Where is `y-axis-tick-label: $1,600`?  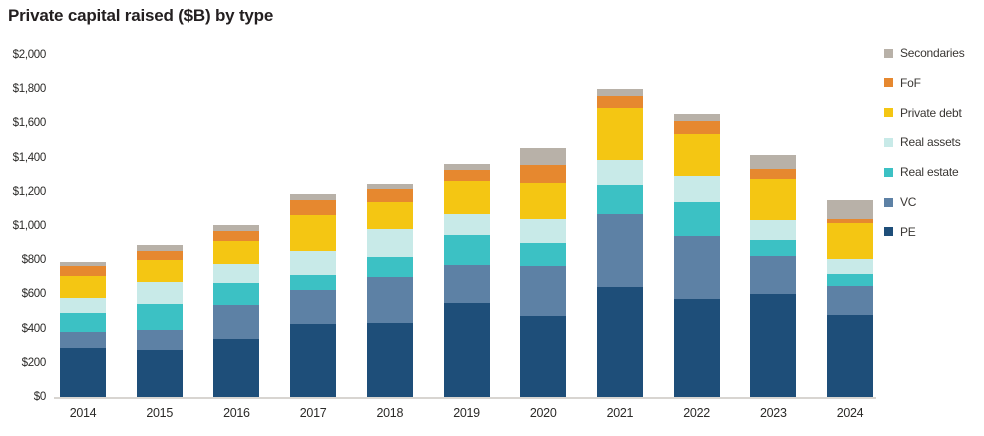
y-axis-tick-label: $1,600 is located at coordinates (29, 123).